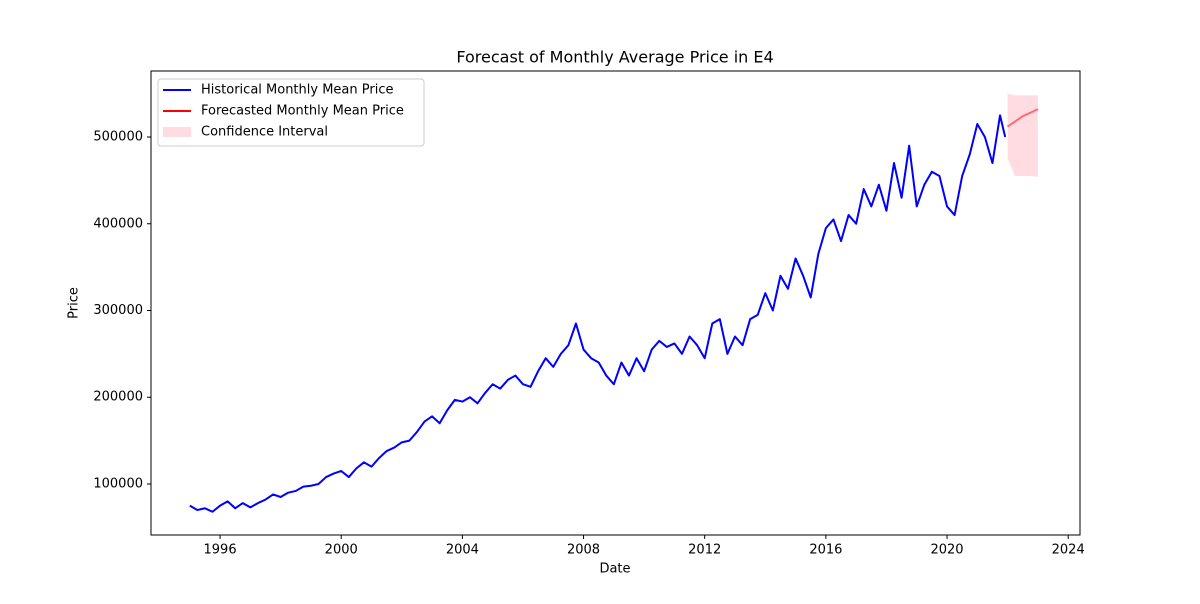  What do you see at coordinates (341, 550) in the screenshot?
I see `x-tick-label: 2000` at bounding box center [341, 550].